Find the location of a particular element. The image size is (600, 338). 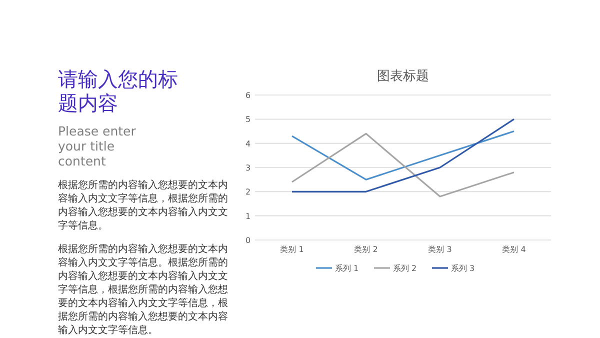

chart-title: 图表标题 is located at coordinates (403, 76).